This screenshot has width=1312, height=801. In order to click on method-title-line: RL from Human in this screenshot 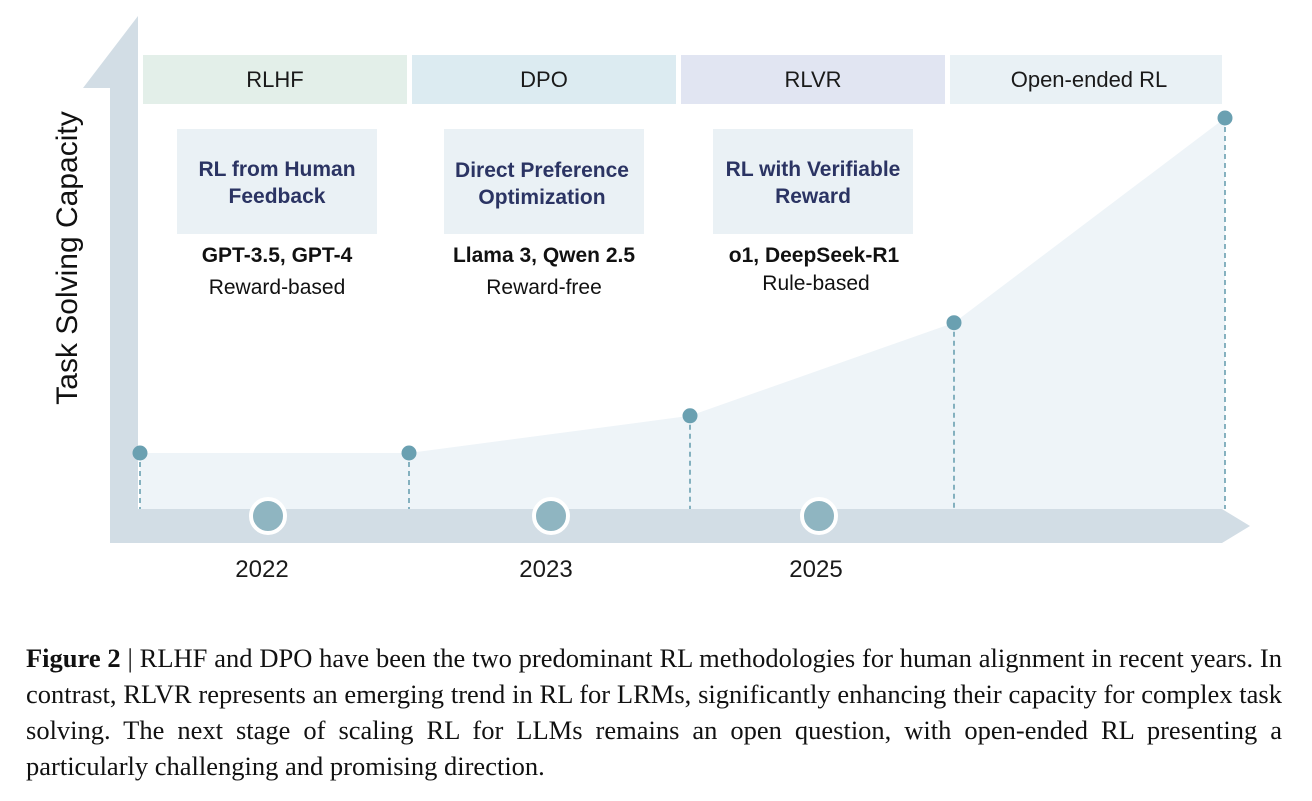, I will do `click(276, 169)`.